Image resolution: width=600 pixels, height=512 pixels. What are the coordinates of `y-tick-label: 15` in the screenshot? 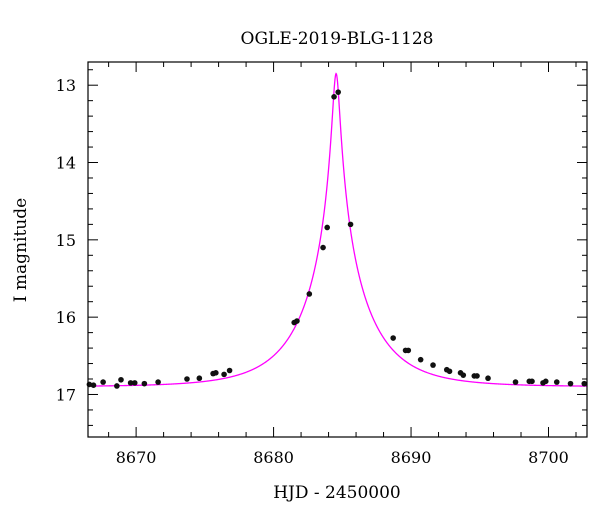 It's located at (66, 240).